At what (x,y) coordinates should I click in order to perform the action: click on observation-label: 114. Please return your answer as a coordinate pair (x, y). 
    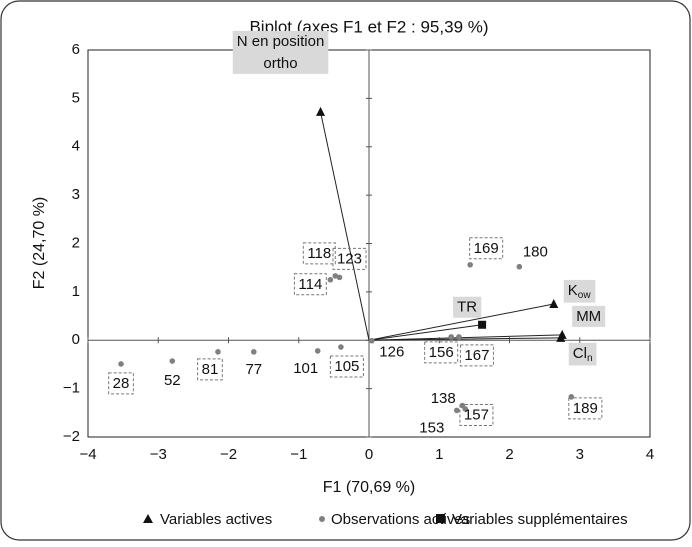
    Looking at the image, I should click on (310, 284).